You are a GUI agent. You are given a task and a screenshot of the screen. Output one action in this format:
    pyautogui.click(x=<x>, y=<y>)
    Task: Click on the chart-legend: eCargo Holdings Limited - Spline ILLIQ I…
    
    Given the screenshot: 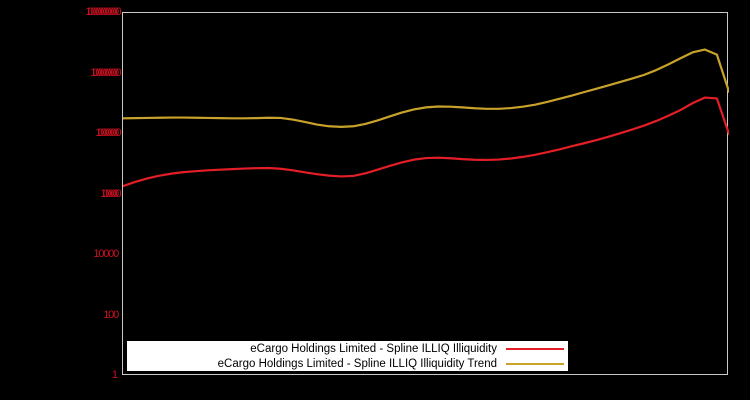 What is the action you would take?
    pyautogui.click(x=347, y=356)
    